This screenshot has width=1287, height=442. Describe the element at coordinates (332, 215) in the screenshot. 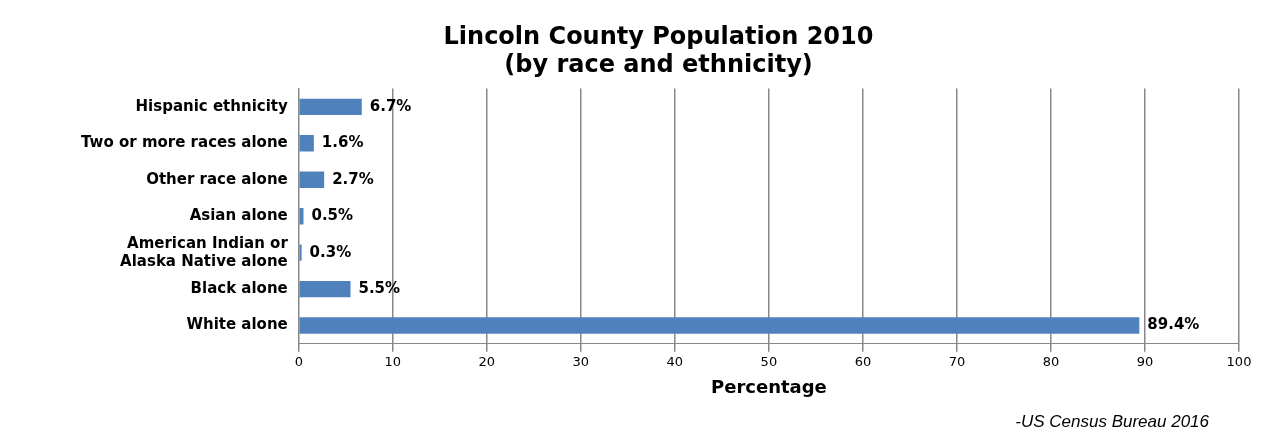

I see `data-label: 0.5%` at that location.